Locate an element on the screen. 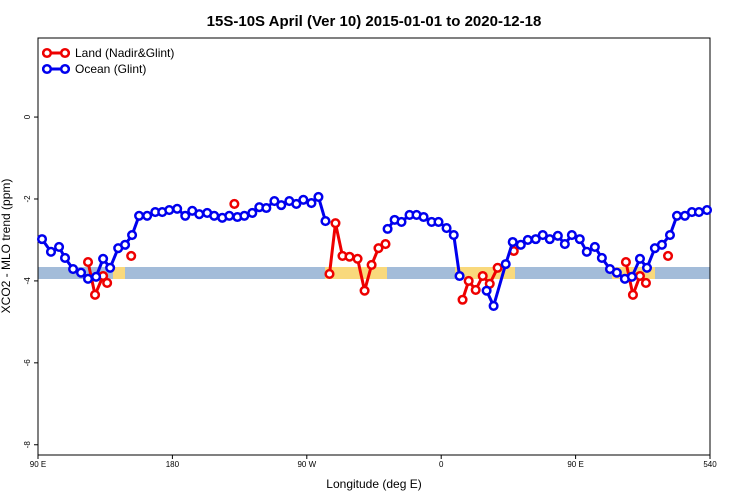 The image size is (750, 500). legend-label: Land (Nadir&Glint) is located at coordinates (124, 53).